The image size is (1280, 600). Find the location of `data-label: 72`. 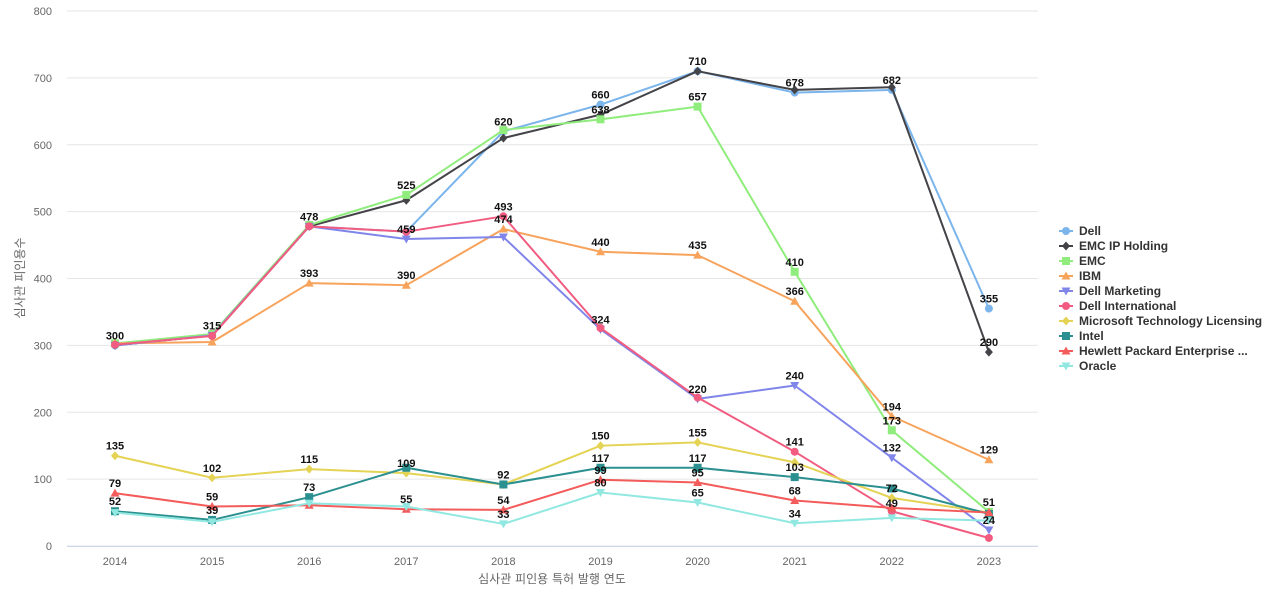

data-label: 72 is located at coordinates (892, 489).